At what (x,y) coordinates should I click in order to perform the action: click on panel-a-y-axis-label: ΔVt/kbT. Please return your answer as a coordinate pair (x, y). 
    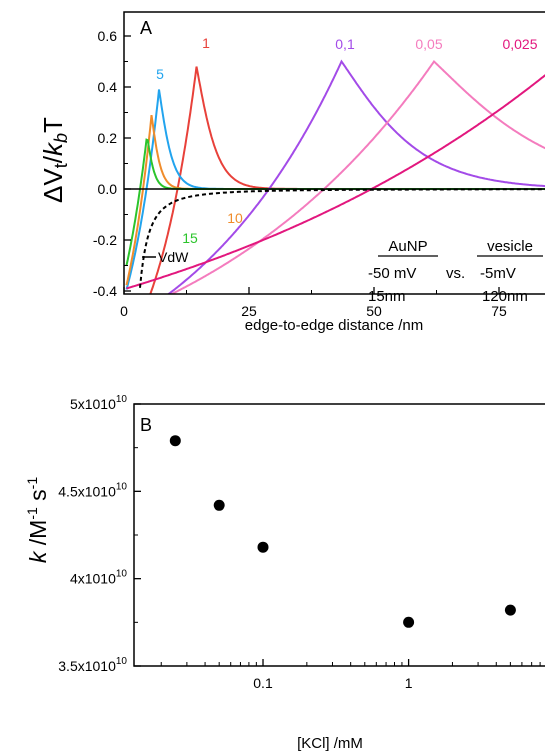
    Looking at the image, I should click on (54, 160).